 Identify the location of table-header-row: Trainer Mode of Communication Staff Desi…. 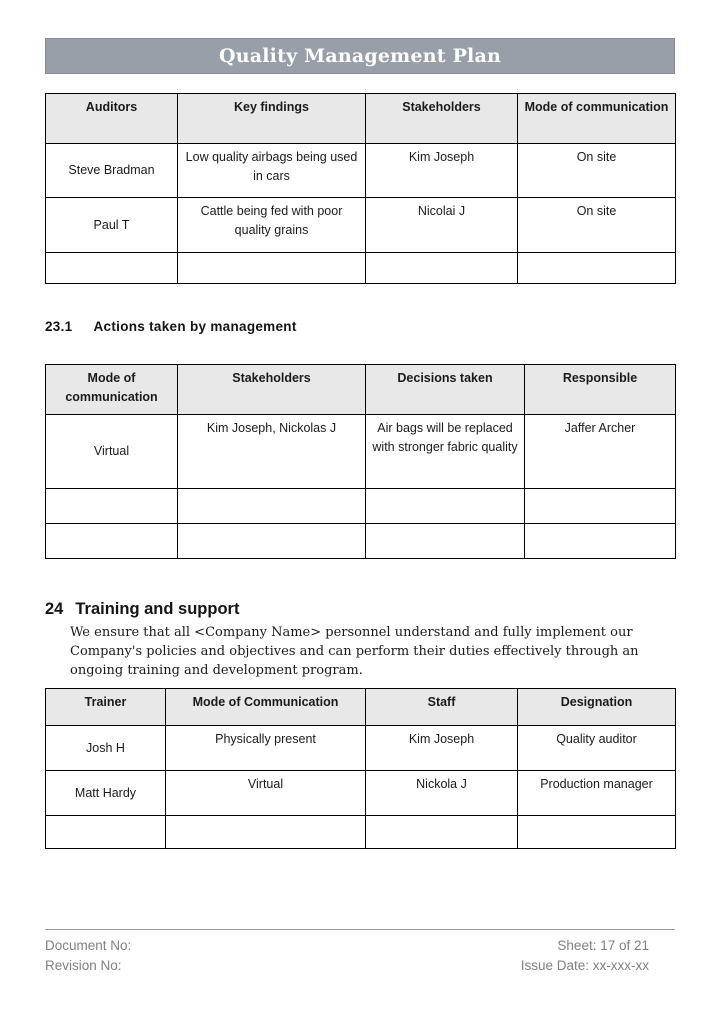
(360, 707).